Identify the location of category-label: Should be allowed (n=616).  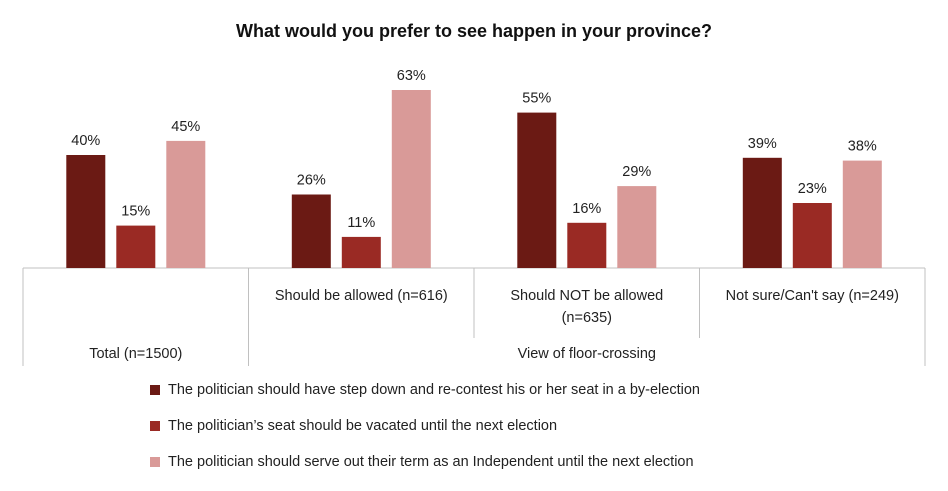
(361, 296).